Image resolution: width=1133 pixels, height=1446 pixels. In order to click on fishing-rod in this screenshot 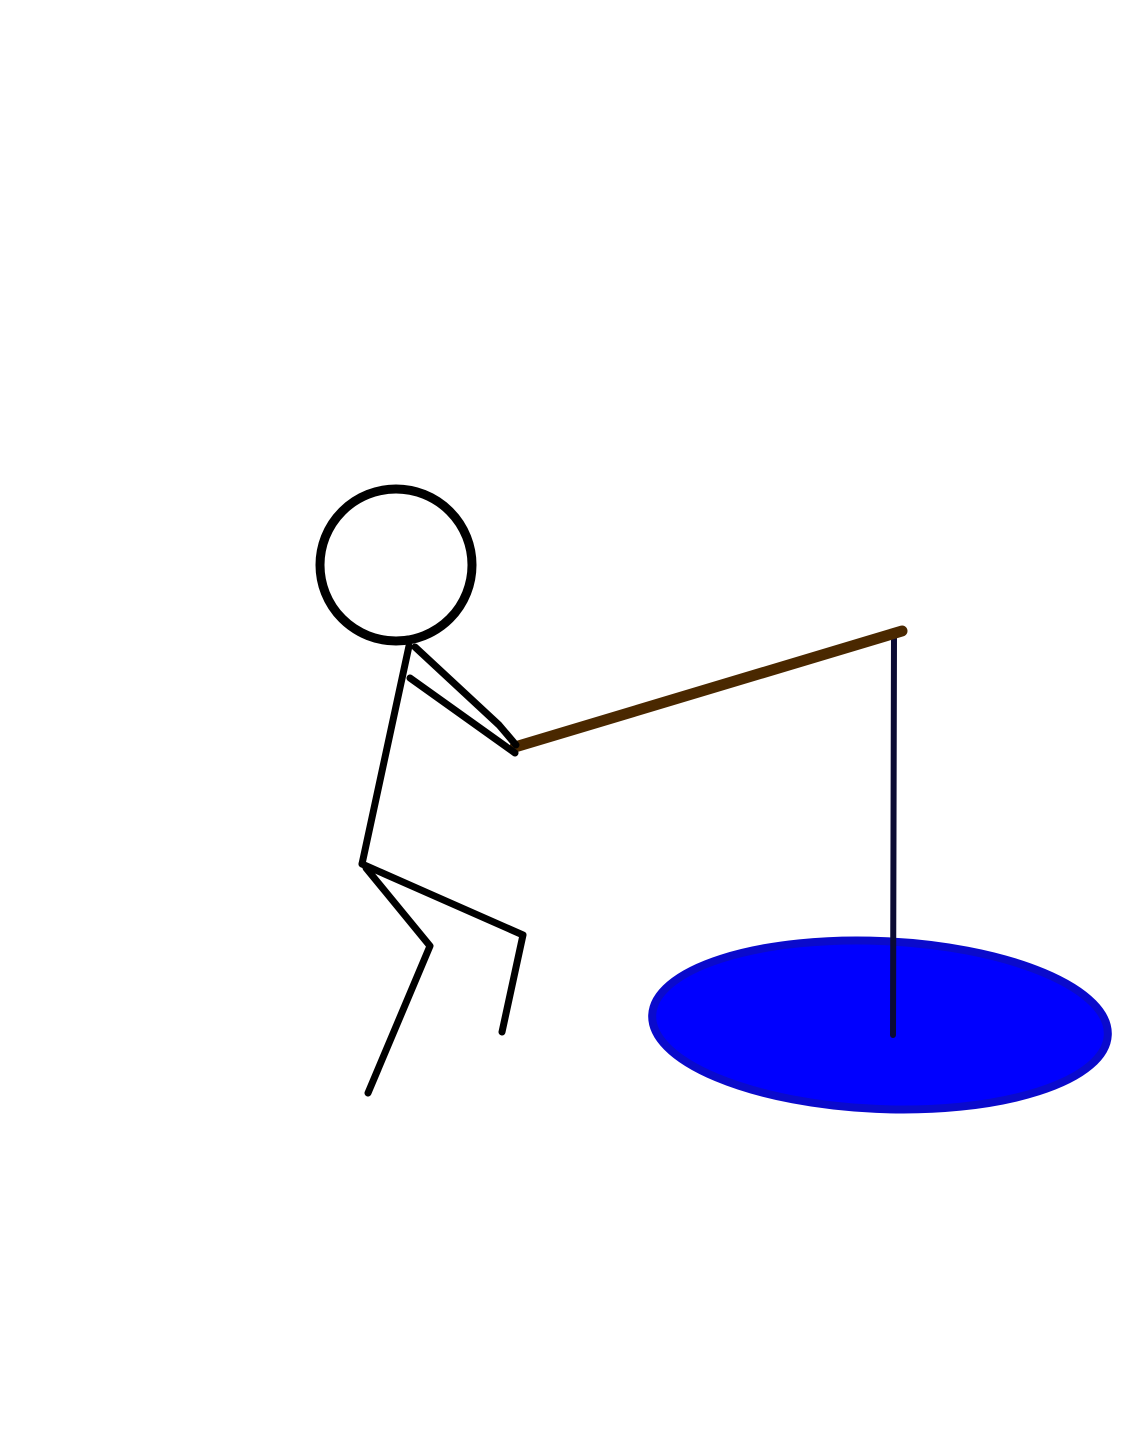, I will do `click(708, 689)`.